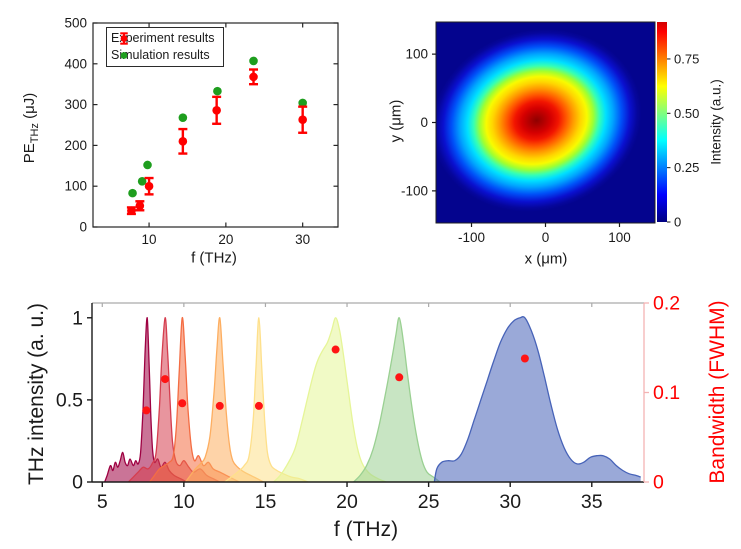 Image resolution: width=741 pixels, height=549 pixels. I want to click on energy-x-axis-label: f (THz), so click(214, 258).